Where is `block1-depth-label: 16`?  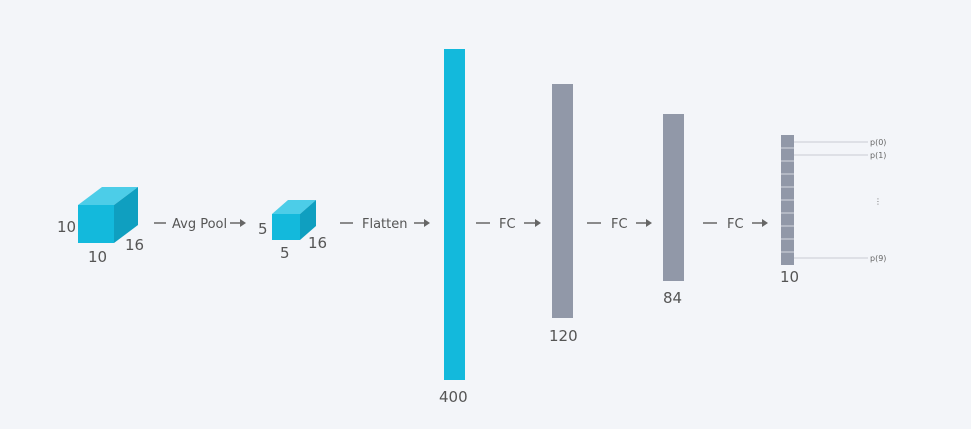 block1-depth-label: 16 is located at coordinates (134, 245).